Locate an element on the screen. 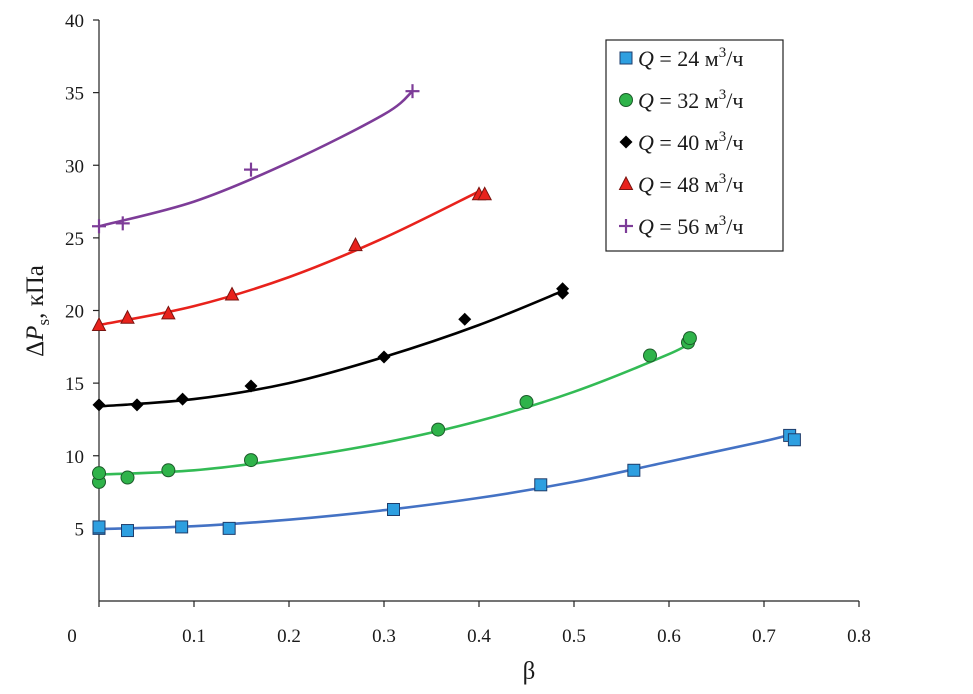 The width and height of the screenshot is (973, 694). legend-label-2: Q = 40 м3/ч is located at coordinates (690, 142).